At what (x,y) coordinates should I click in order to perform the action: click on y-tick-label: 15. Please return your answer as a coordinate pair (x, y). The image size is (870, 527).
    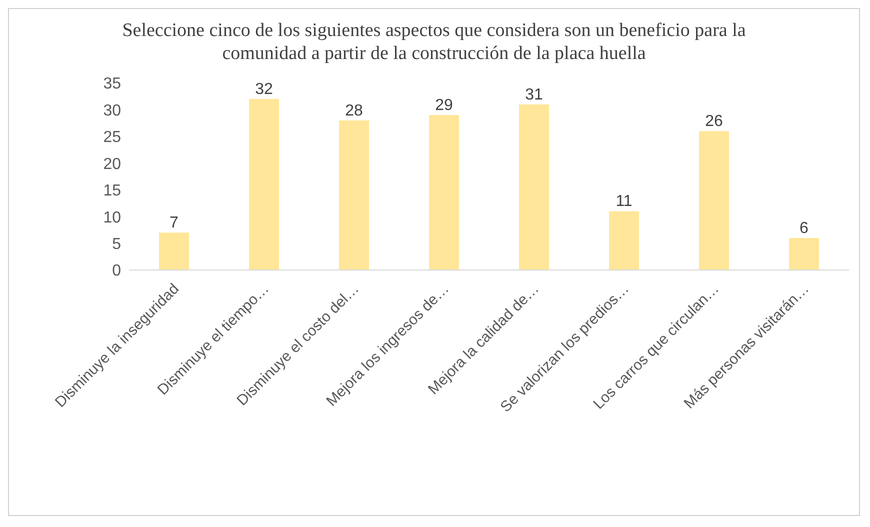
    Looking at the image, I should click on (112, 191).